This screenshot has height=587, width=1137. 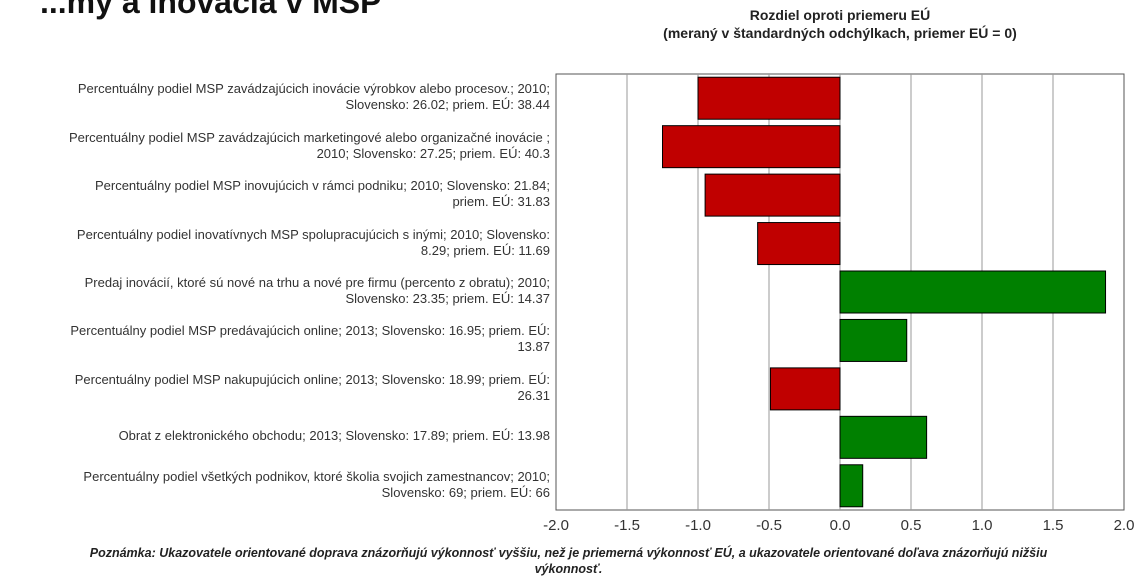 I want to click on category-label-line: 8.29; priem. EÚ: 11.69, so click(x=485, y=250).